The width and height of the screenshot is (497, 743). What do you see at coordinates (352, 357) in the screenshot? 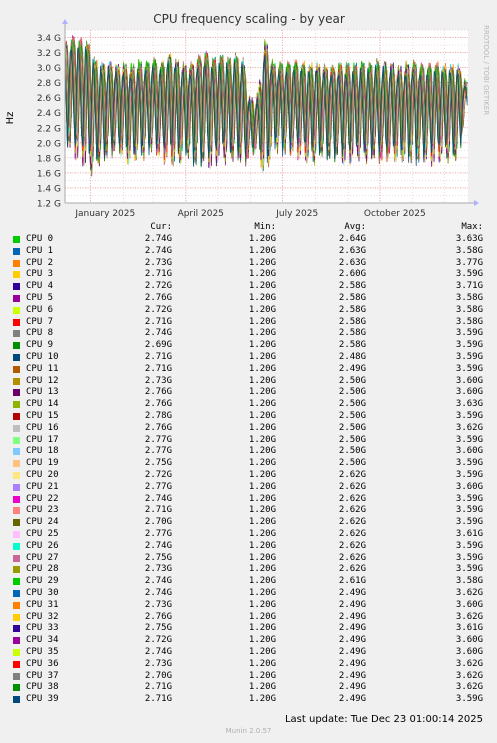
I see `series-avg: 2.48G` at bounding box center [352, 357].